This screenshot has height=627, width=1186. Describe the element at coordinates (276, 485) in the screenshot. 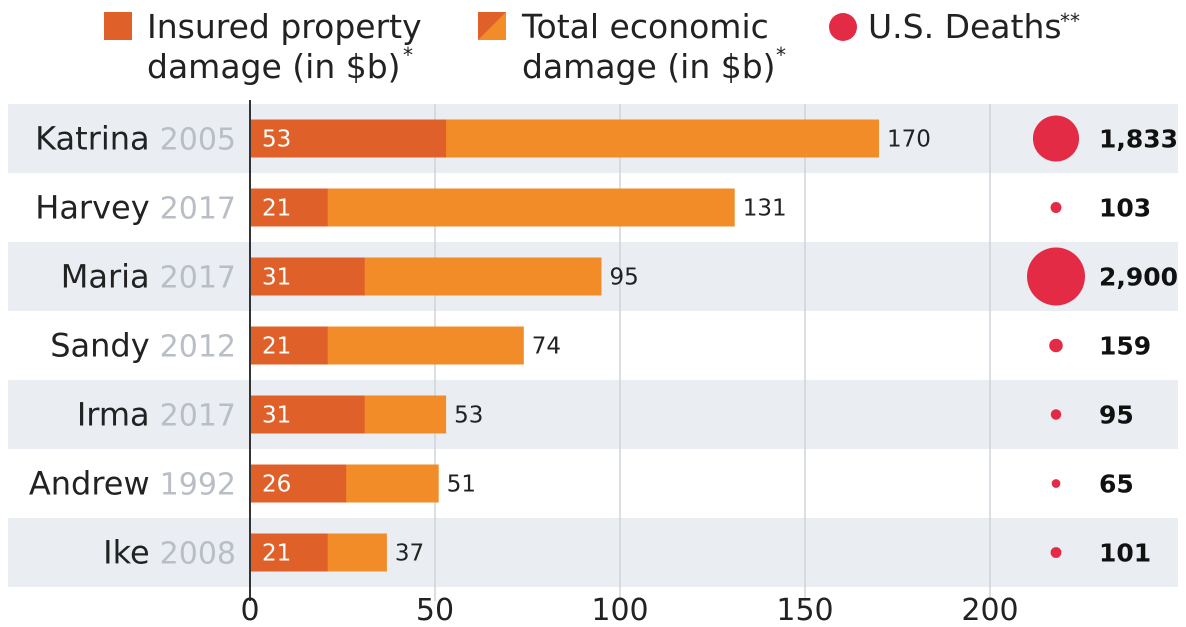

I see `insured-value-label: 26` at that location.